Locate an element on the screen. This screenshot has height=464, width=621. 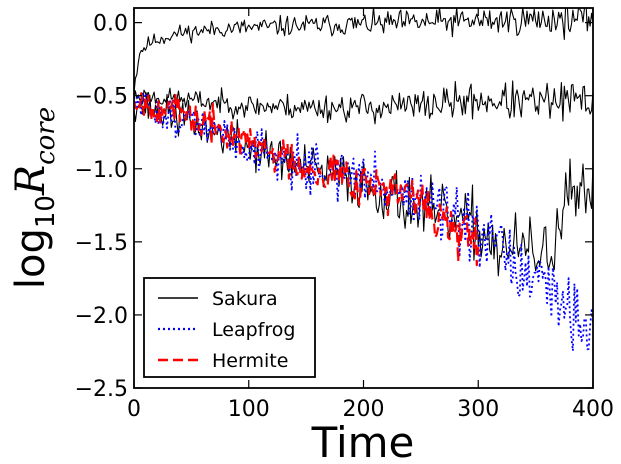
legend-box is located at coordinates (229, 327).